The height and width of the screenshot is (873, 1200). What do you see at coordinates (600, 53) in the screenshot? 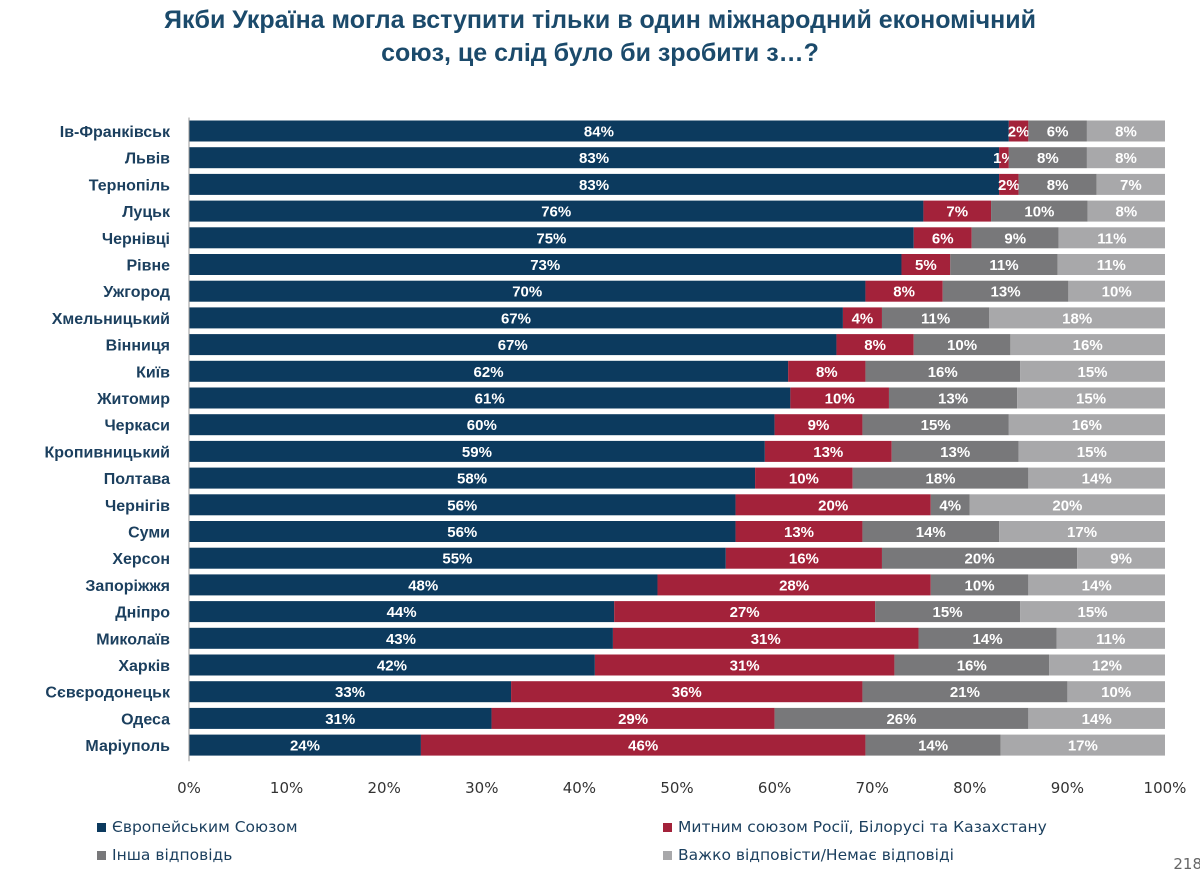
I see `title-line-2: союз, це слід було би зробити з…?` at bounding box center [600, 53].